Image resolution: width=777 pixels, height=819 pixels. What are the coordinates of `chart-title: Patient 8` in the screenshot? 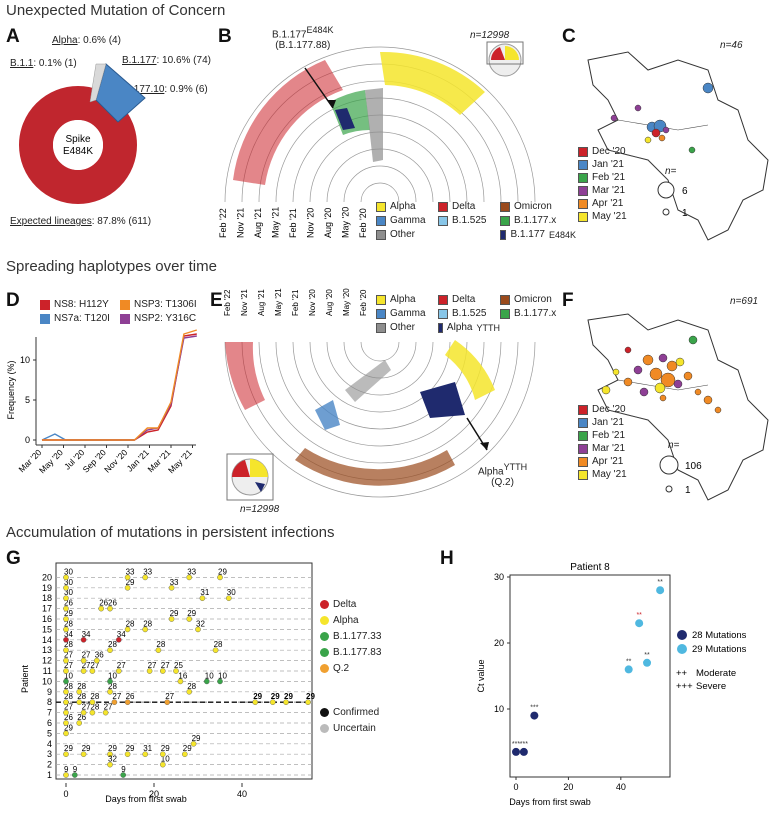 It's located at (590, 567).